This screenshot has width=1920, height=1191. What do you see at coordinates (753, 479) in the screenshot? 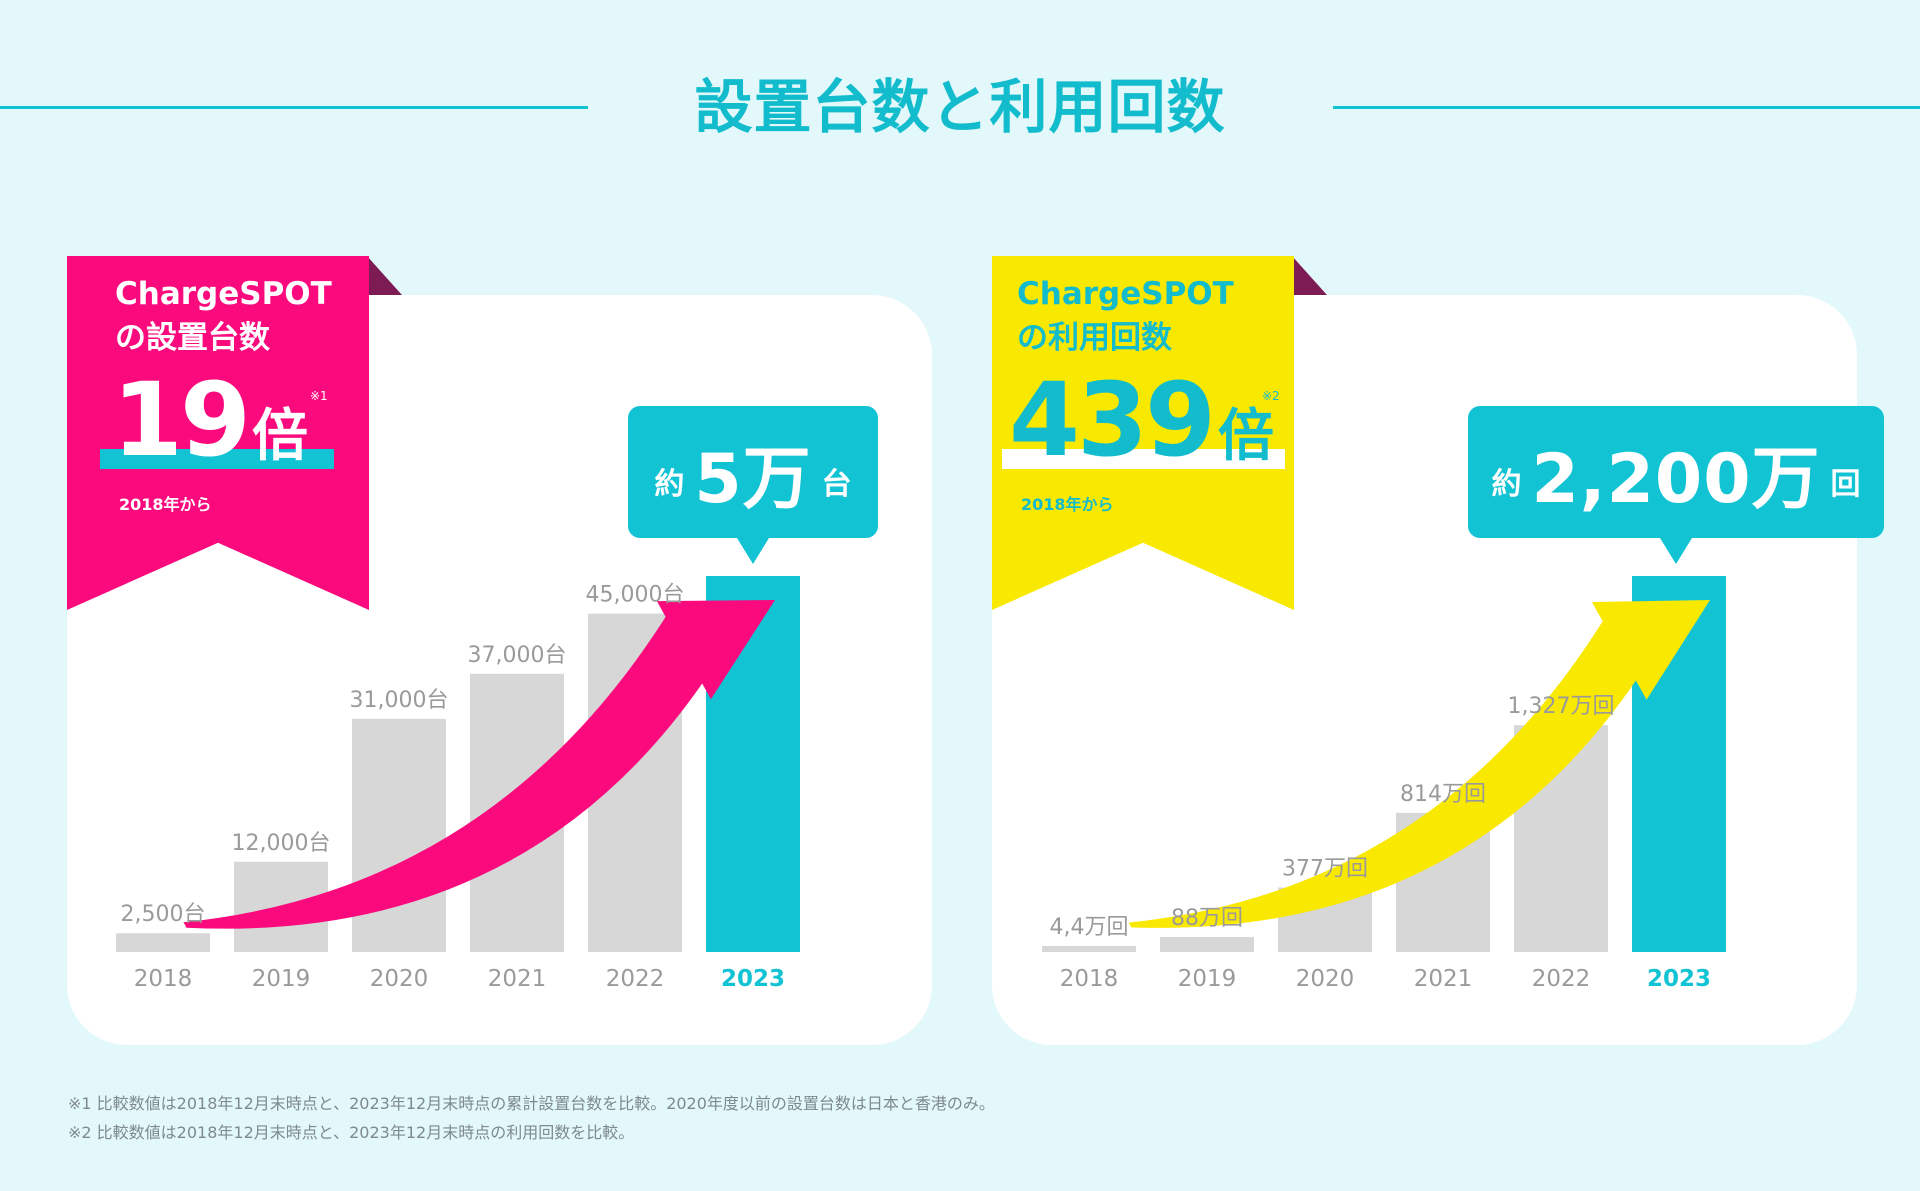
I see `callout-value: 5万` at bounding box center [753, 479].